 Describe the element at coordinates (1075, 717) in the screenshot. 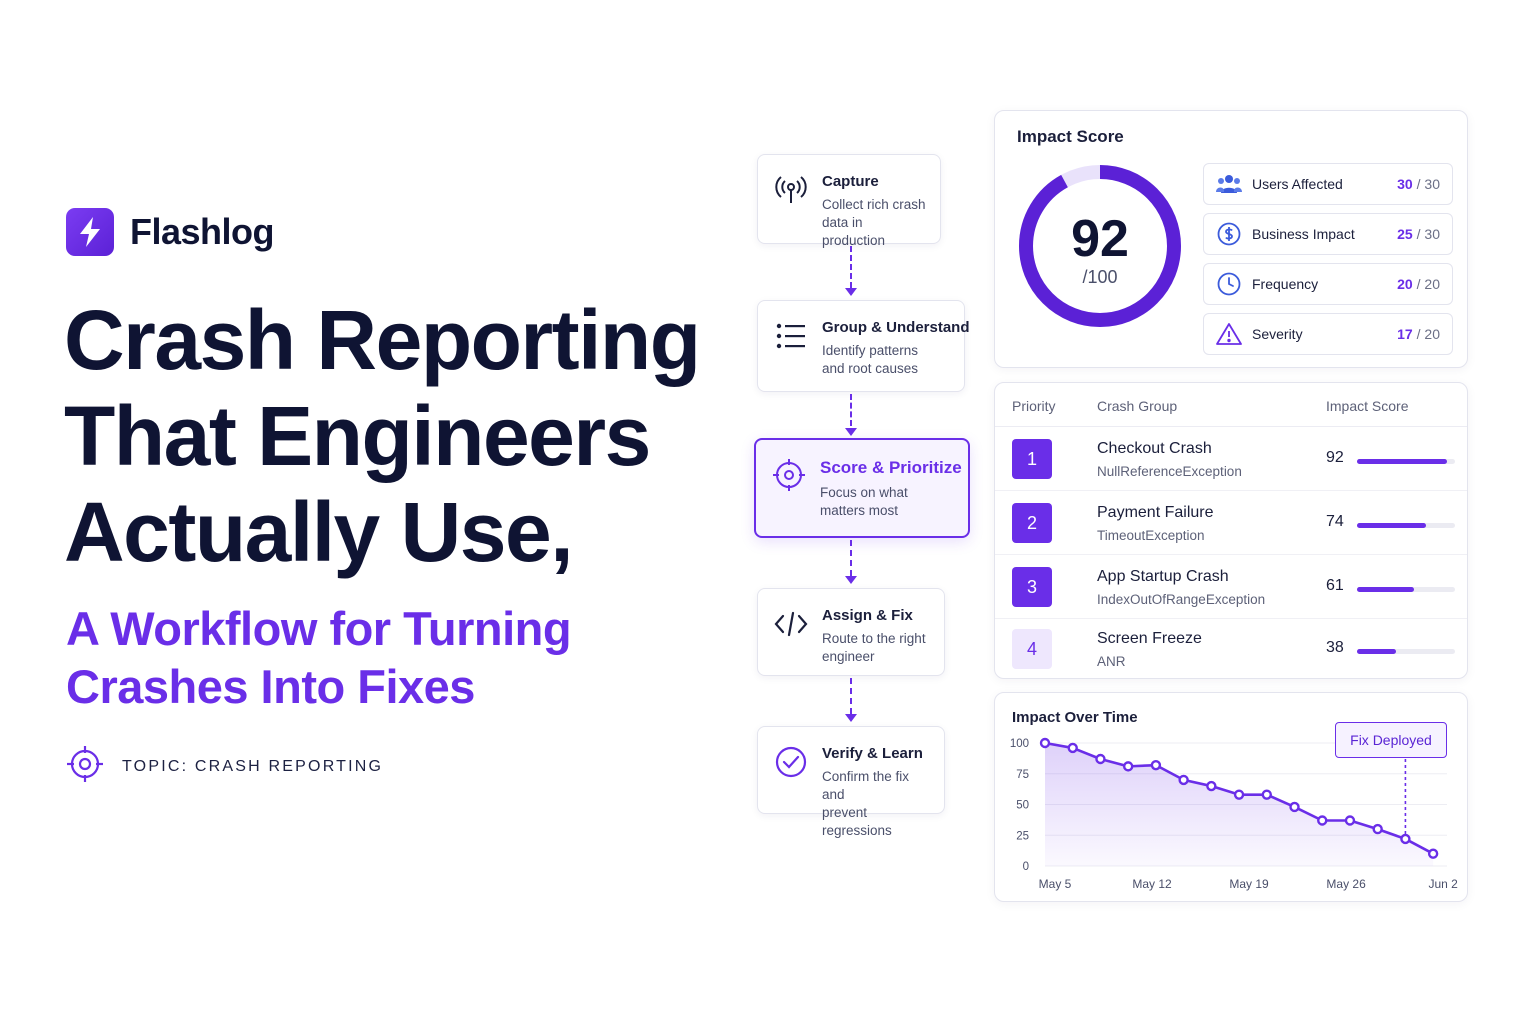

I see `chart-title: Impact Over Time` at that location.